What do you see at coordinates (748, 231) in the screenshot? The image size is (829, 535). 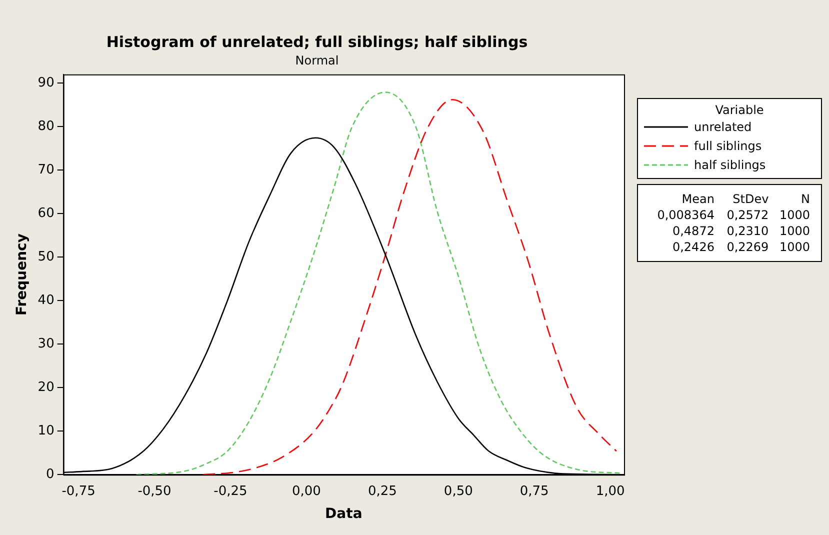 I see `text: 0,2310` at bounding box center [748, 231].